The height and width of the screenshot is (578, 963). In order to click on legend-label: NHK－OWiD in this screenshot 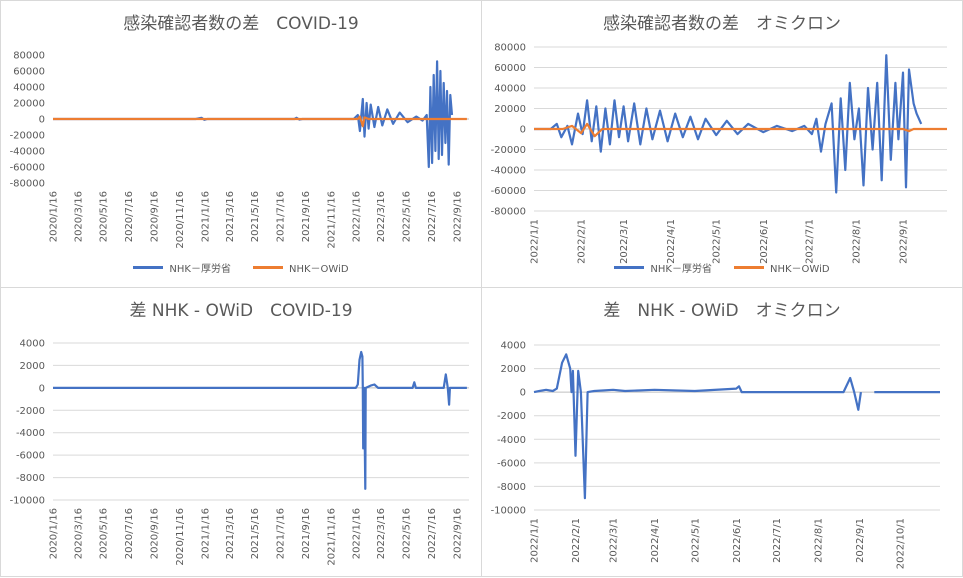, I will do `click(799, 269)`.